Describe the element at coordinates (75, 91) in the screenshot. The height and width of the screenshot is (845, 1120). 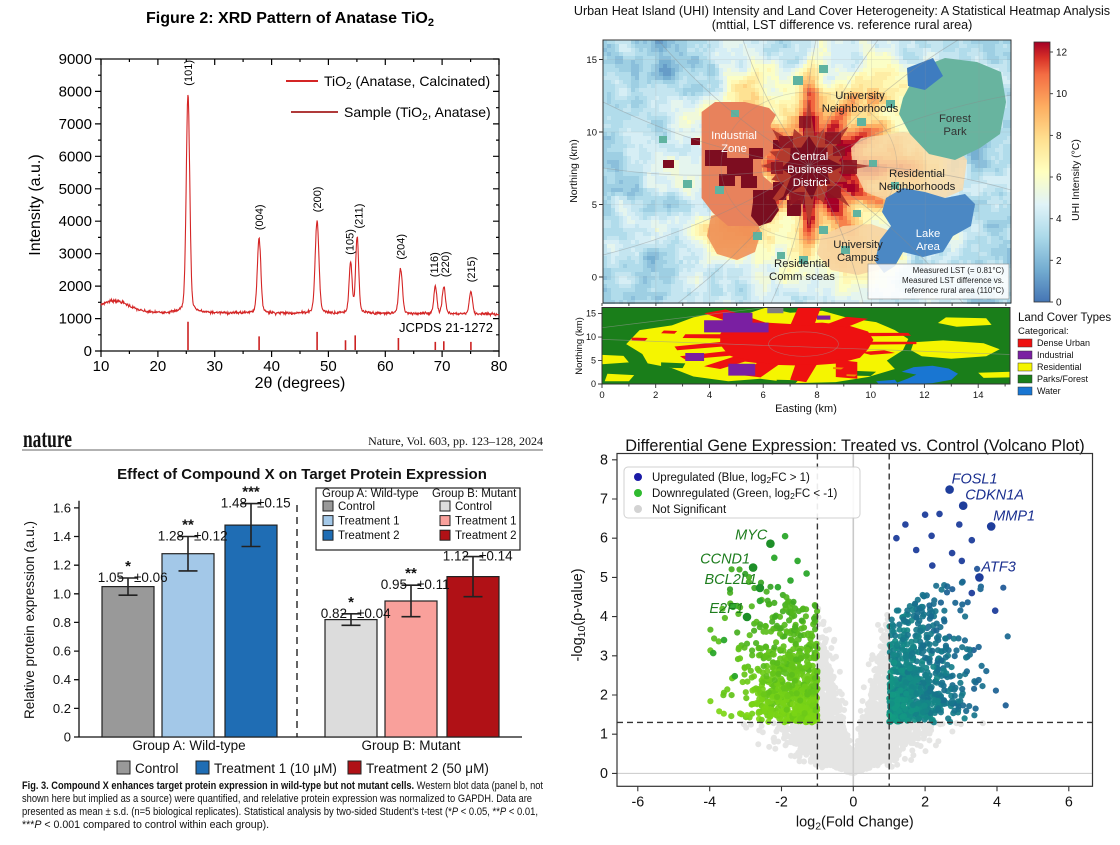
I see `svg-text: 8000` at that location.